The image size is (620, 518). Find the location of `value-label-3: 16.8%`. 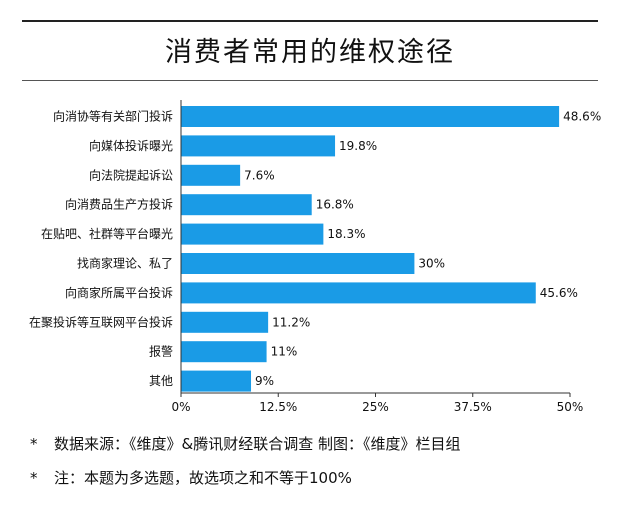

value-label-3: 16.8% is located at coordinates (335, 205).